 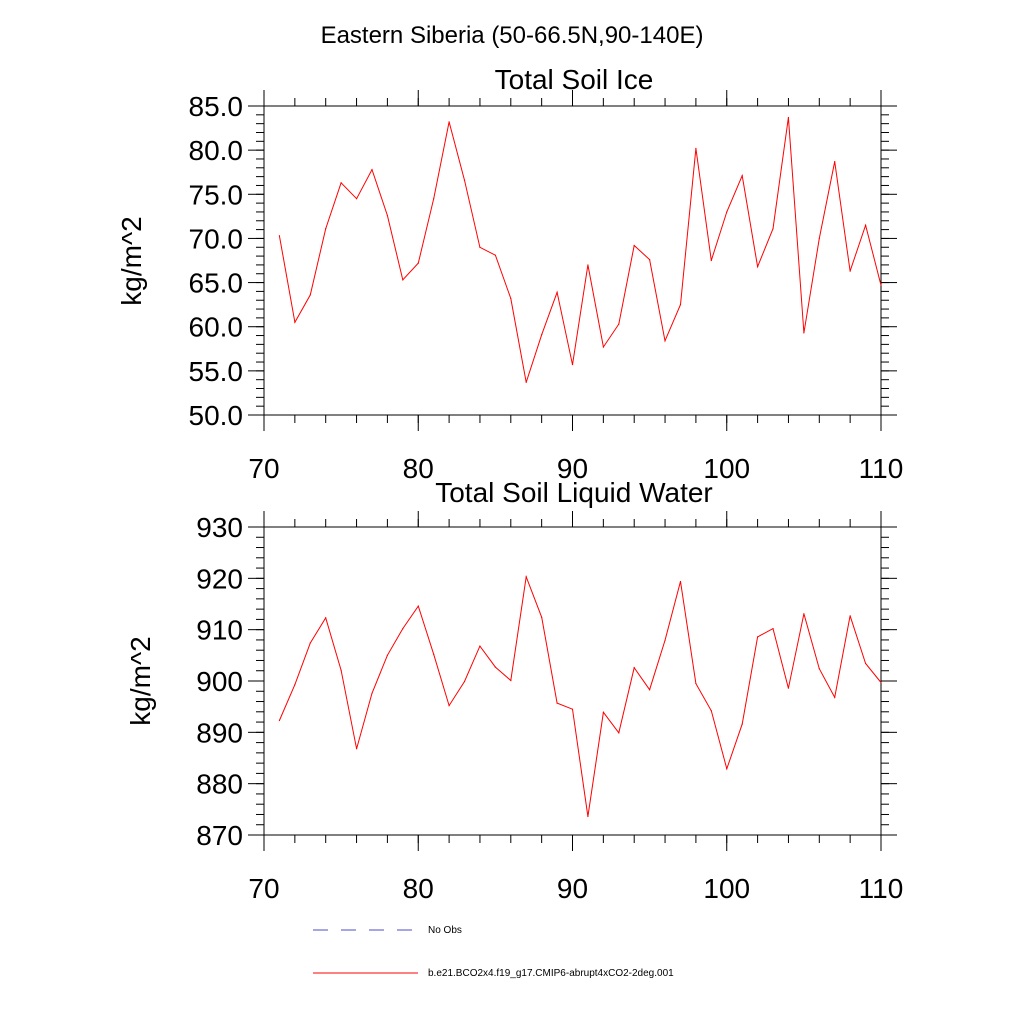 What do you see at coordinates (445, 930) in the screenshot?
I see `legend-label-no-obs: No Obs` at bounding box center [445, 930].